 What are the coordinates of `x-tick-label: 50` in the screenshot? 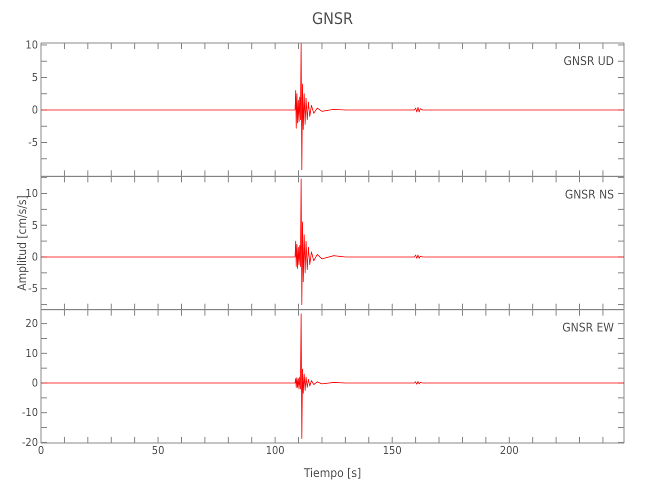 It's located at (158, 450).